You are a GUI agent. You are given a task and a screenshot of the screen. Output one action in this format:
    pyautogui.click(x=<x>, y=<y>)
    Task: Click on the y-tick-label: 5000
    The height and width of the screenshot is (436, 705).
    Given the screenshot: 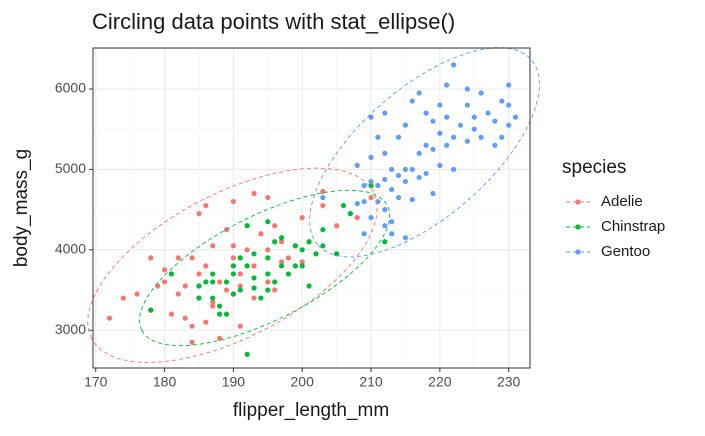 What is the action you would take?
    pyautogui.click(x=70, y=168)
    